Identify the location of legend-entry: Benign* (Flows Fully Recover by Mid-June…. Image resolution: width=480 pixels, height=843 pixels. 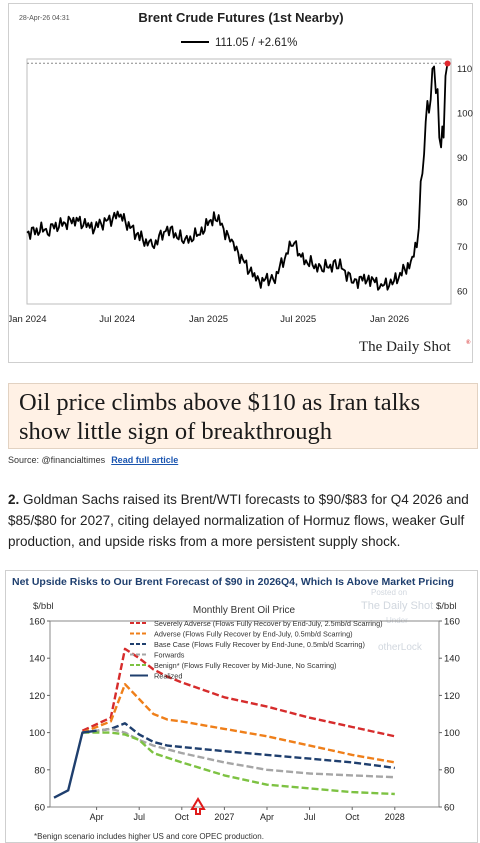
(245, 665).